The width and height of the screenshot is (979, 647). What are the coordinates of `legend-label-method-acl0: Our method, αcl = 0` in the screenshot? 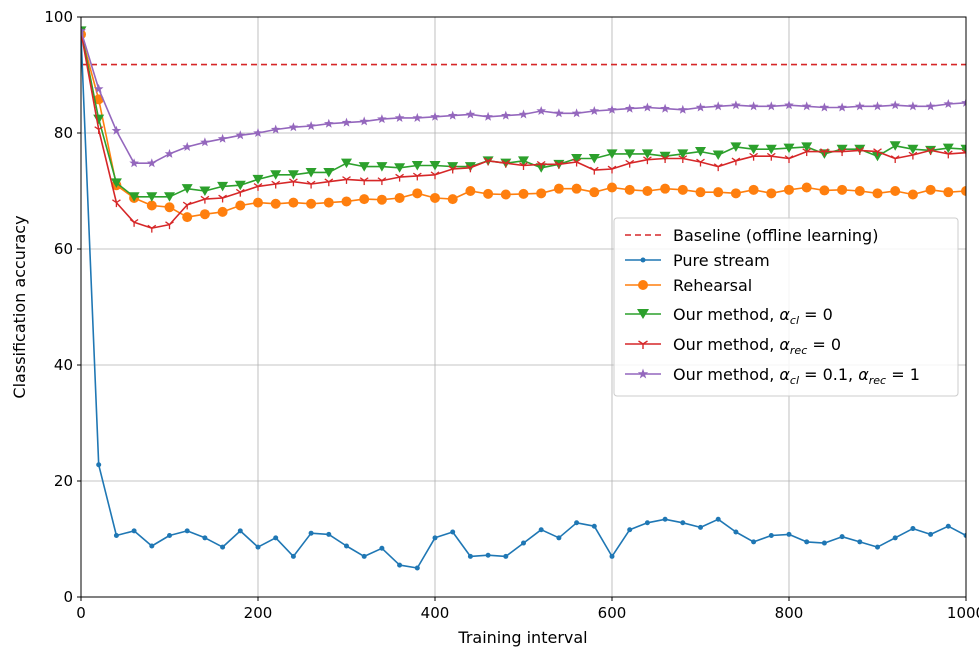 It's located at (753, 316).